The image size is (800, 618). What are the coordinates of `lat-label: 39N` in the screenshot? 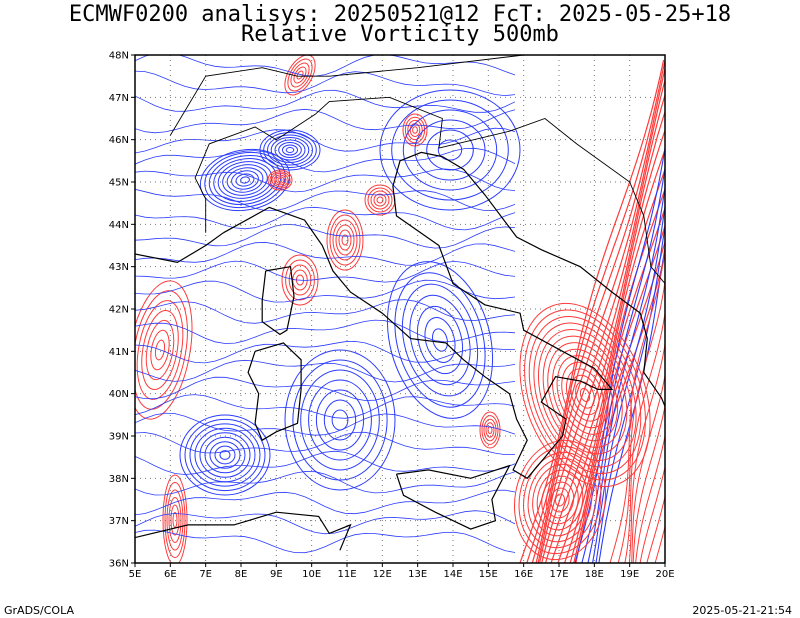 It's located at (119, 437).